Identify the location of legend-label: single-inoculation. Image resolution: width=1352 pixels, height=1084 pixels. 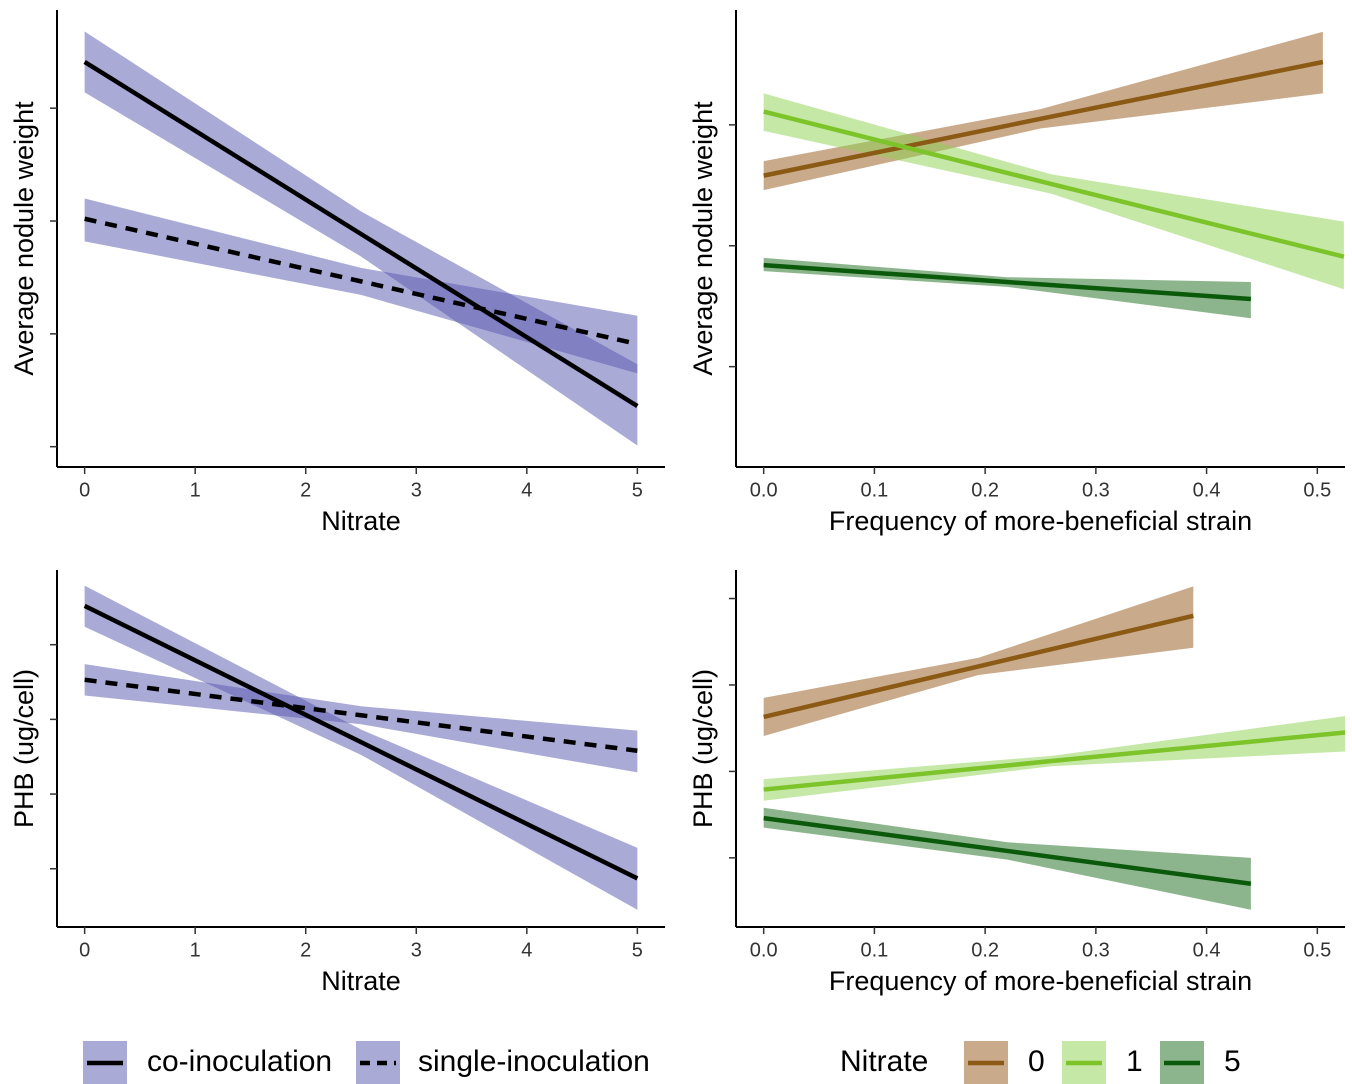
(534, 1061).